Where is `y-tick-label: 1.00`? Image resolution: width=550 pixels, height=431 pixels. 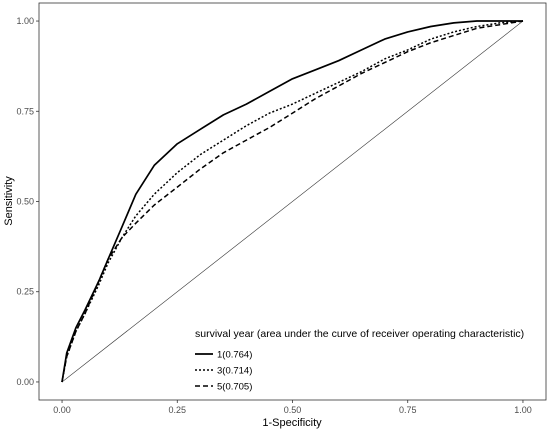
y-tick-label: 1.00 is located at coordinates (25, 21).